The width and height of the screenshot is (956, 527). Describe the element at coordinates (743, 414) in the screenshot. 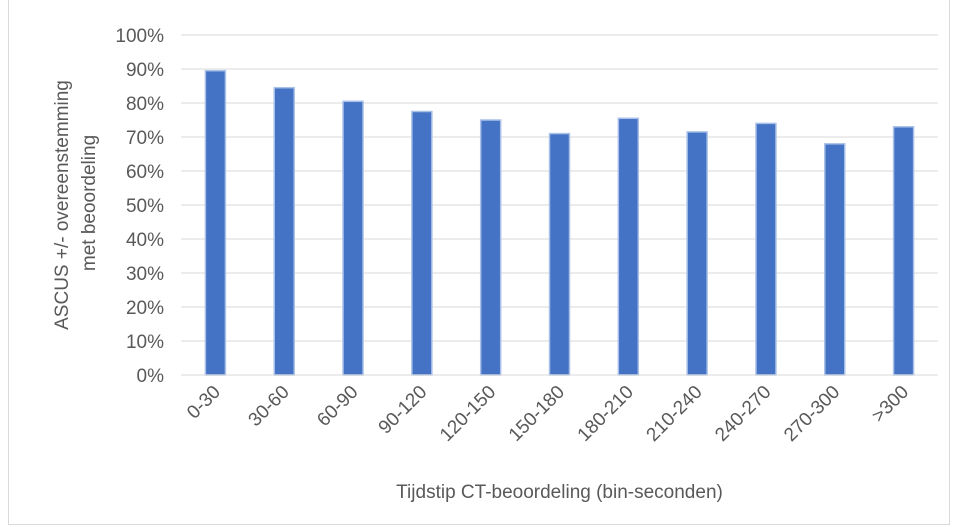

I see `x-tick-label: 240-270` at that location.